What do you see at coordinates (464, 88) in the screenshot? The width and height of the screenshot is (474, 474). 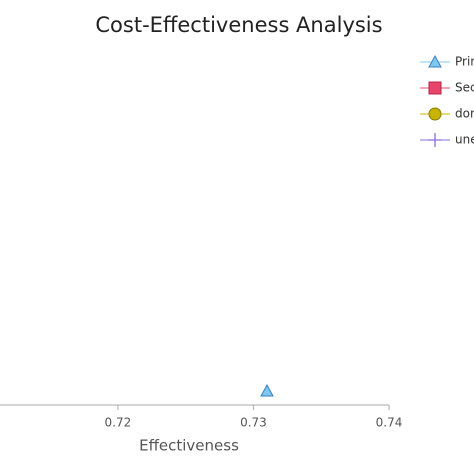 I see `legend-label: Sec` at bounding box center [464, 88].